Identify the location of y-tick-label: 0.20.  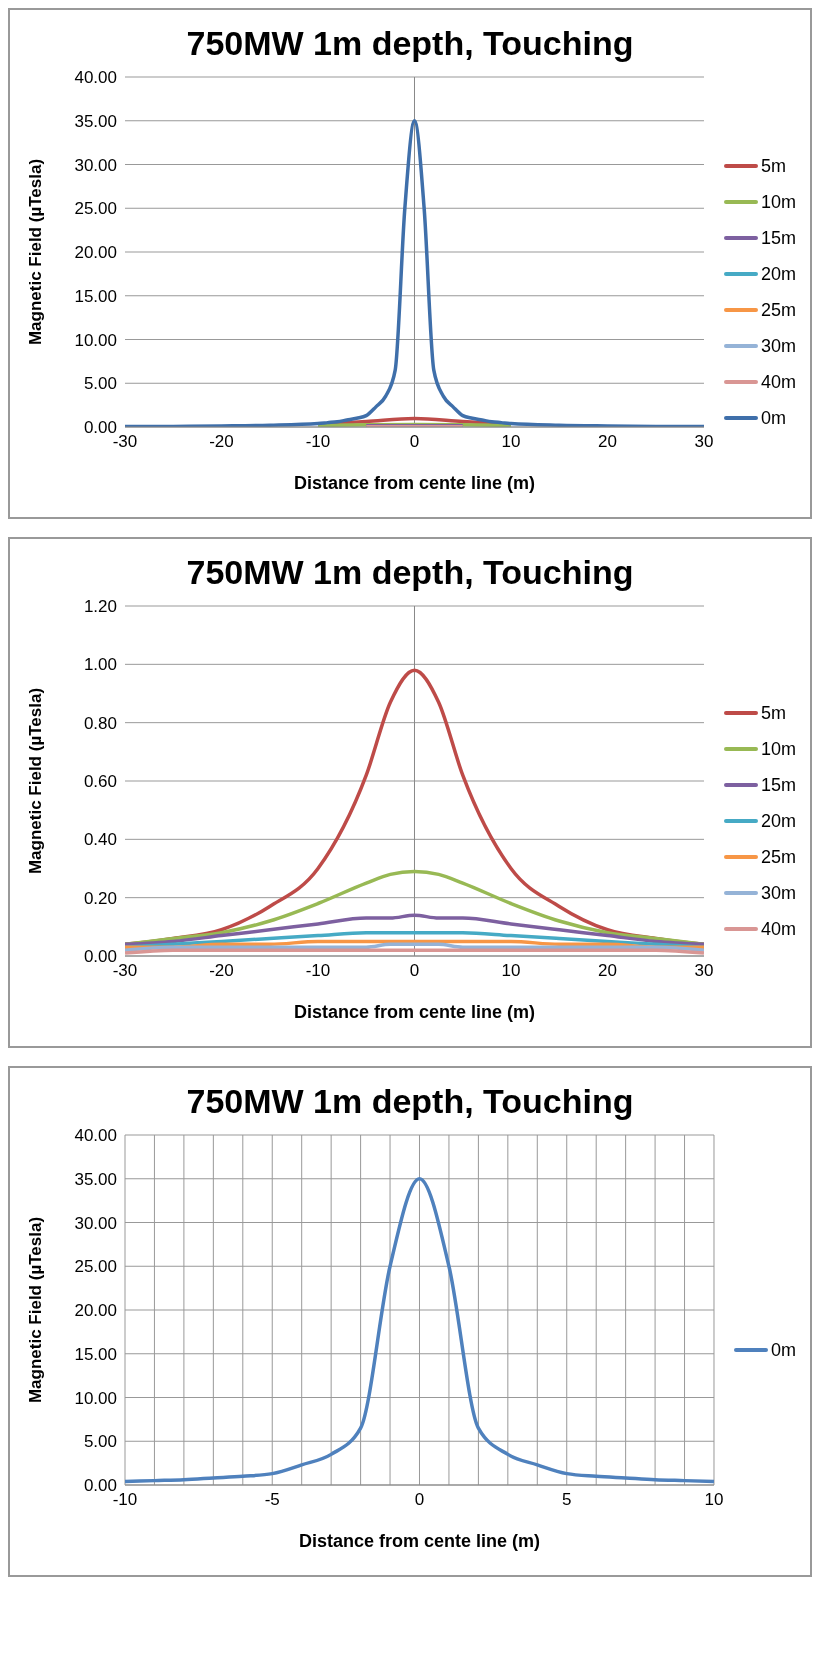
(100, 898).